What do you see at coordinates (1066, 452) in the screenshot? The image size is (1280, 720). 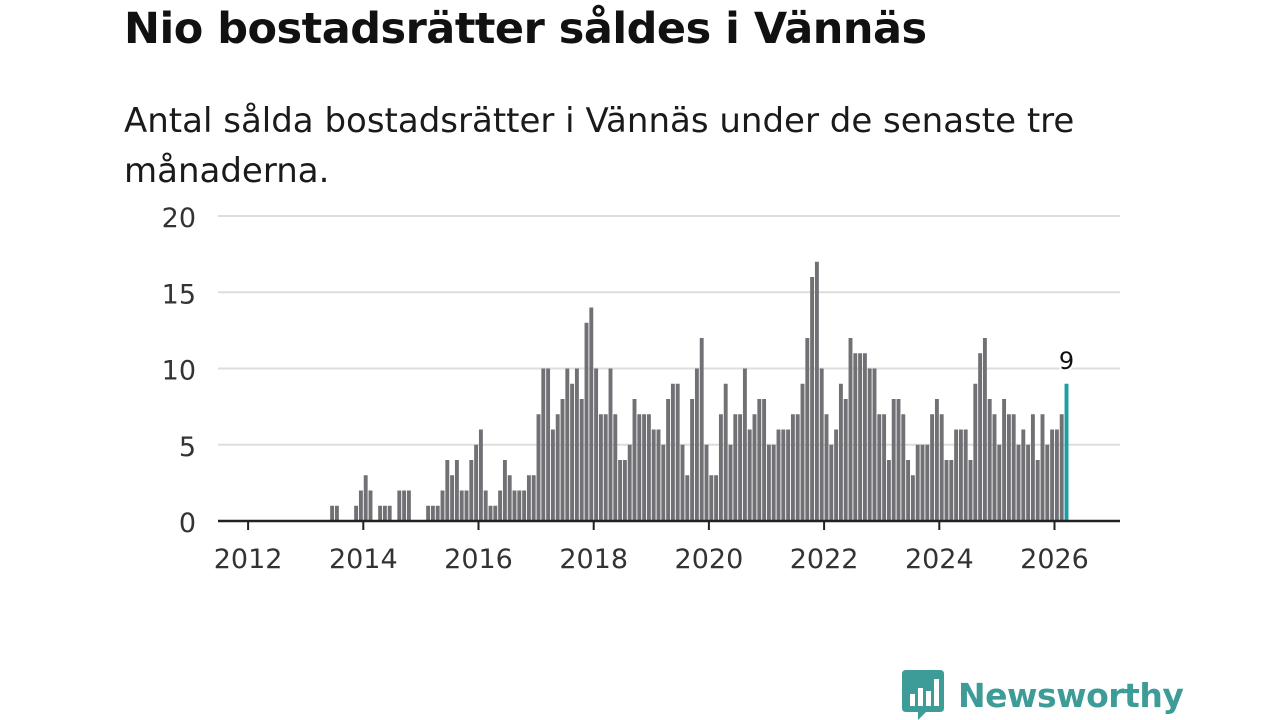 I see `highlight-bar` at bounding box center [1066, 452].